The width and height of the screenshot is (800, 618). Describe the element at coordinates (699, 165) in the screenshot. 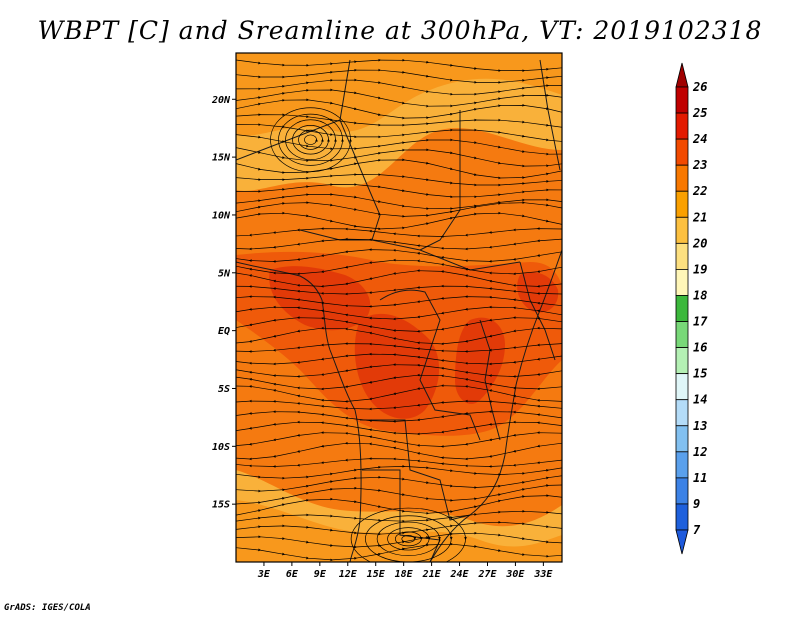

I see `colorbar-label: 23` at that location.